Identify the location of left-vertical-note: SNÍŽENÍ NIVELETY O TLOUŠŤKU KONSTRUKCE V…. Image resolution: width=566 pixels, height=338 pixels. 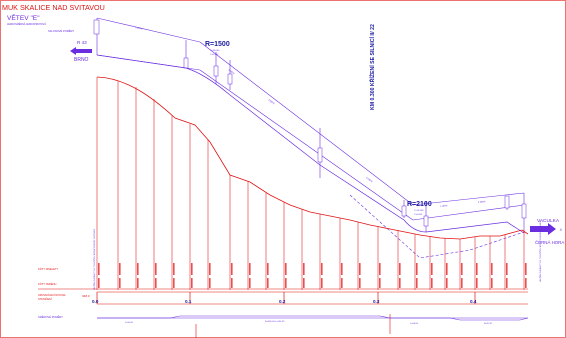
(94, 259).